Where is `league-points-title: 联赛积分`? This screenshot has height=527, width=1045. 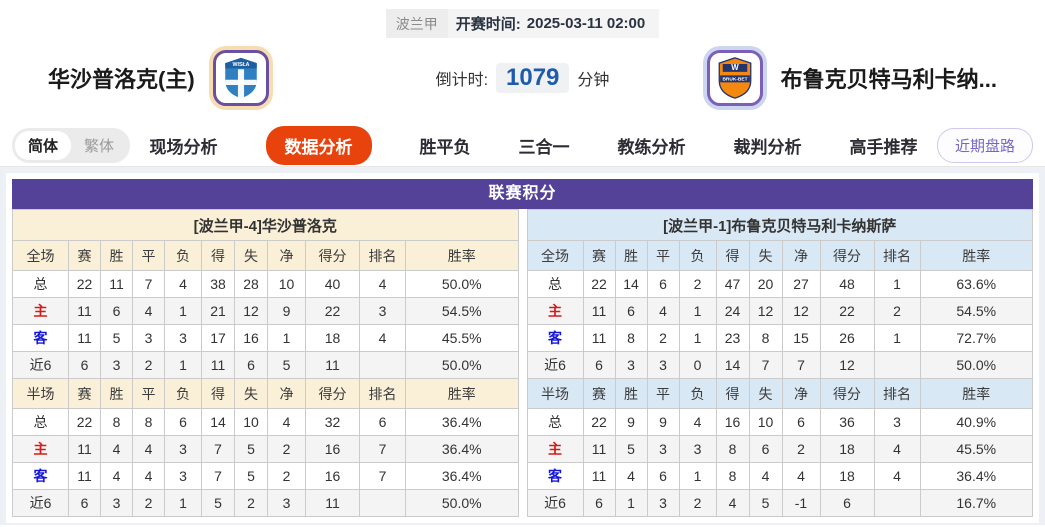 league-points-title: 联赛积分 is located at coordinates (522, 194).